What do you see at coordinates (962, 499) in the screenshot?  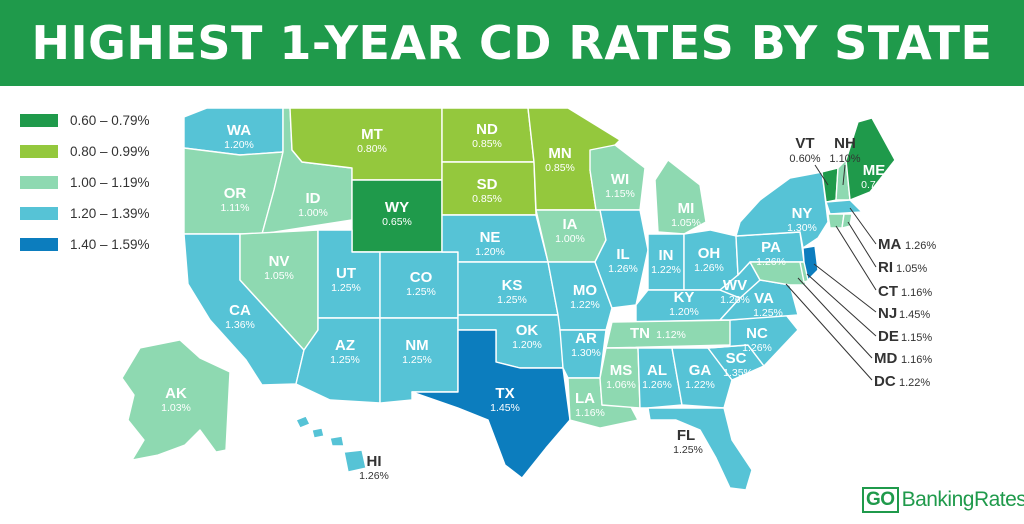 I see `logo-text: BankingRates` at bounding box center [962, 499].